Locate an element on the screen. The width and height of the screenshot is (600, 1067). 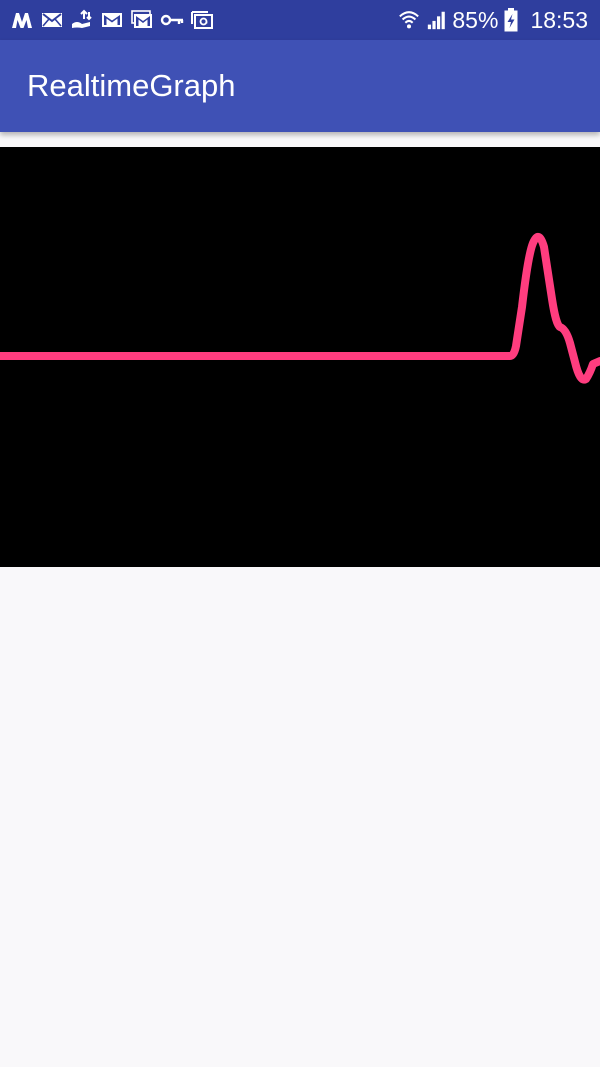
transfer-icon is located at coordinates (82, 20).